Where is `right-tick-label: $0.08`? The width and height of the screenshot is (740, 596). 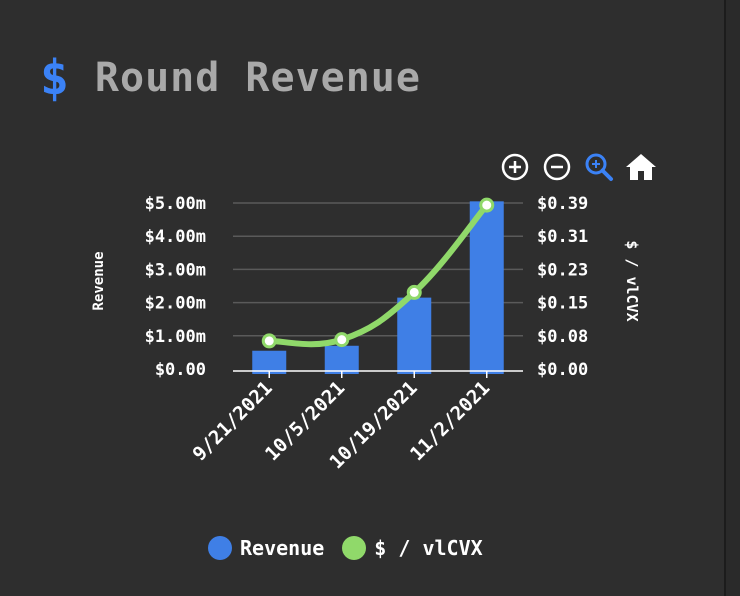
right-tick-label: $0.08 is located at coordinates (562, 337).